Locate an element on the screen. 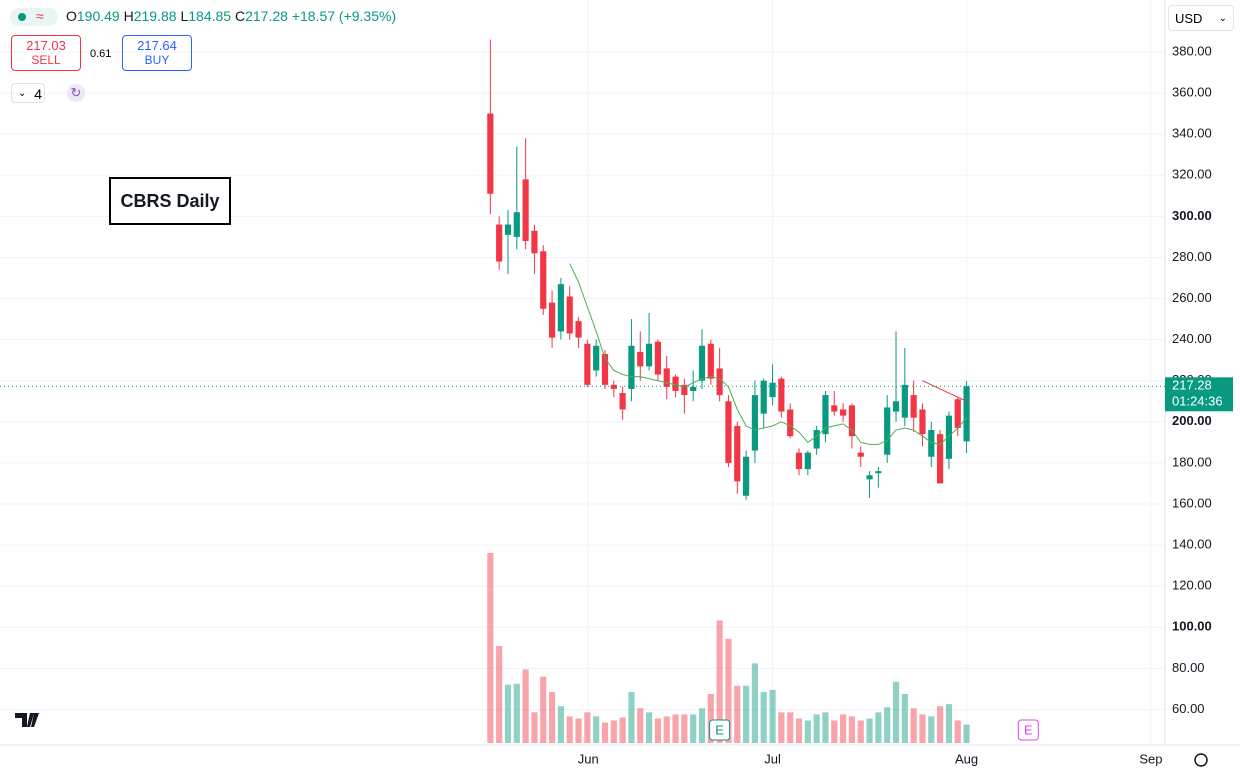 This screenshot has height=778, width=1240. y-tick-label: 100.00 is located at coordinates (1192, 626).